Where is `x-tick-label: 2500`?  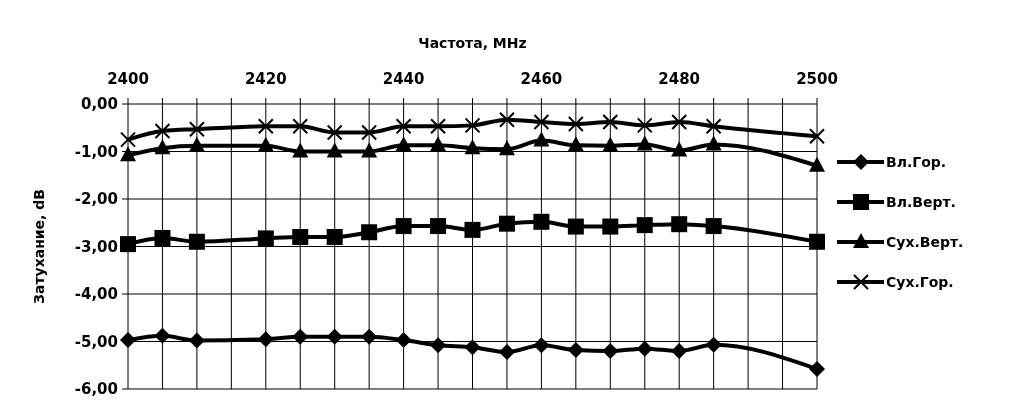 x-tick-label: 2500 is located at coordinates (817, 79).